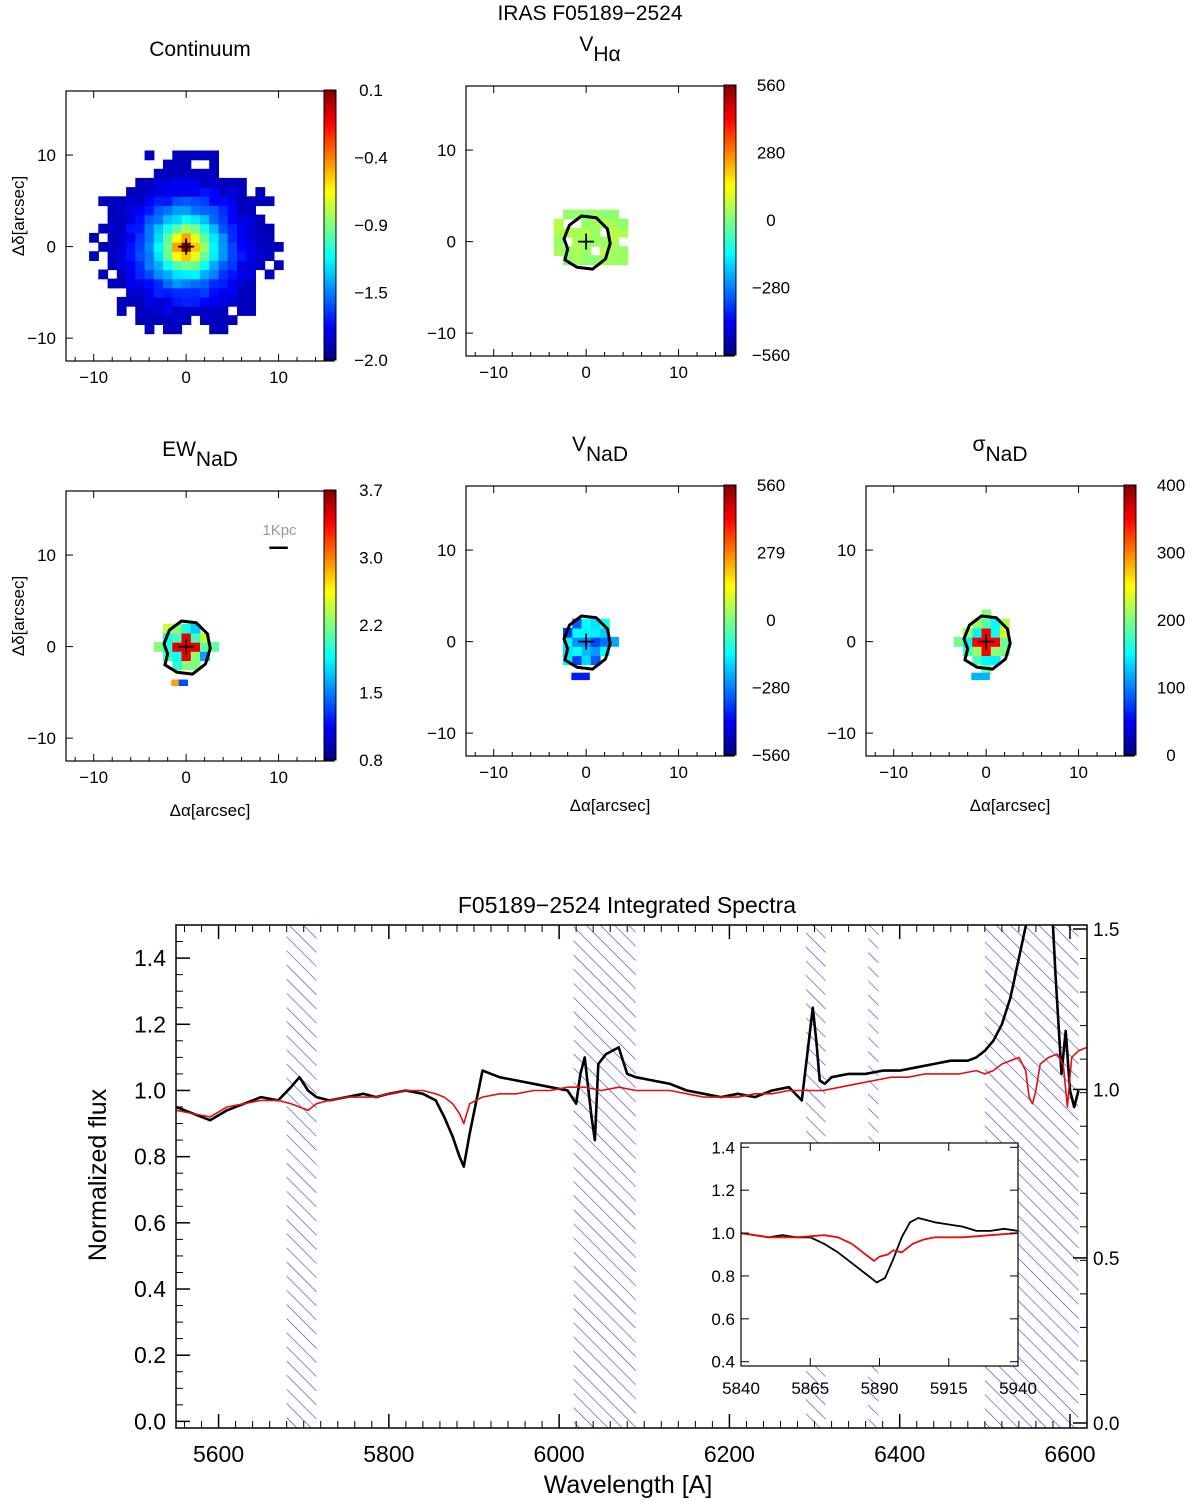 The height and width of the screenshot is (1502, 1200). Describe the element at coordinates (150, 1289) in the screenshot. I see `y-tick-label: 0.4` at that location.